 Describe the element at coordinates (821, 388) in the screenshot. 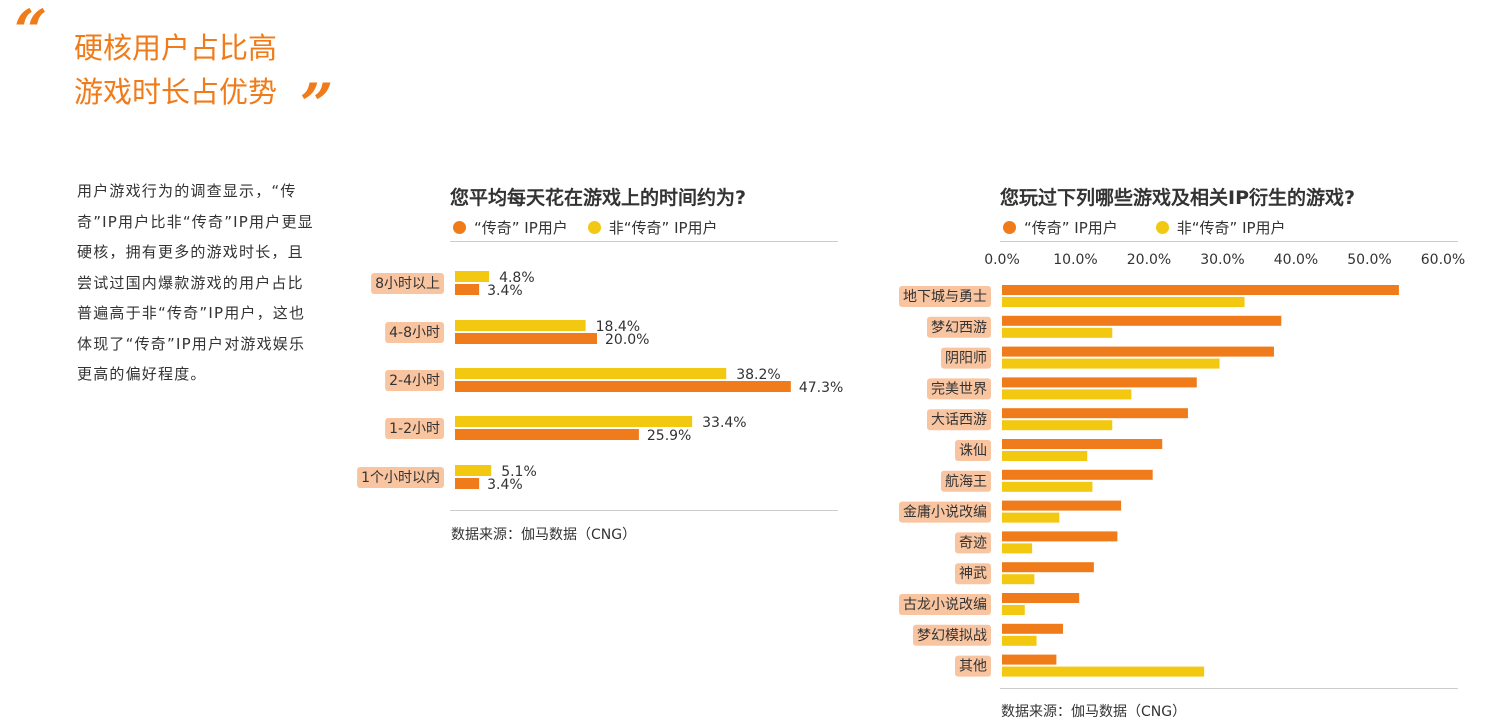

I see `chart1-value-label-legend: 47.3%` at that location.